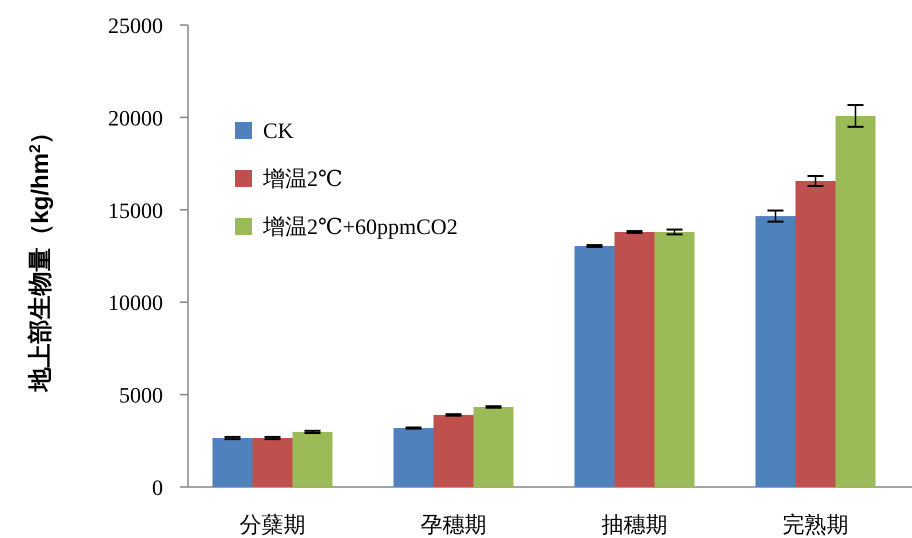 Image resolution: width=912 pixels, height=538 pixels. What do you see at coordinates (360, 226) in the screenshot?
I see `legend-label: 增温2℃+60ppmCO2` at bounding box center [360, 226].